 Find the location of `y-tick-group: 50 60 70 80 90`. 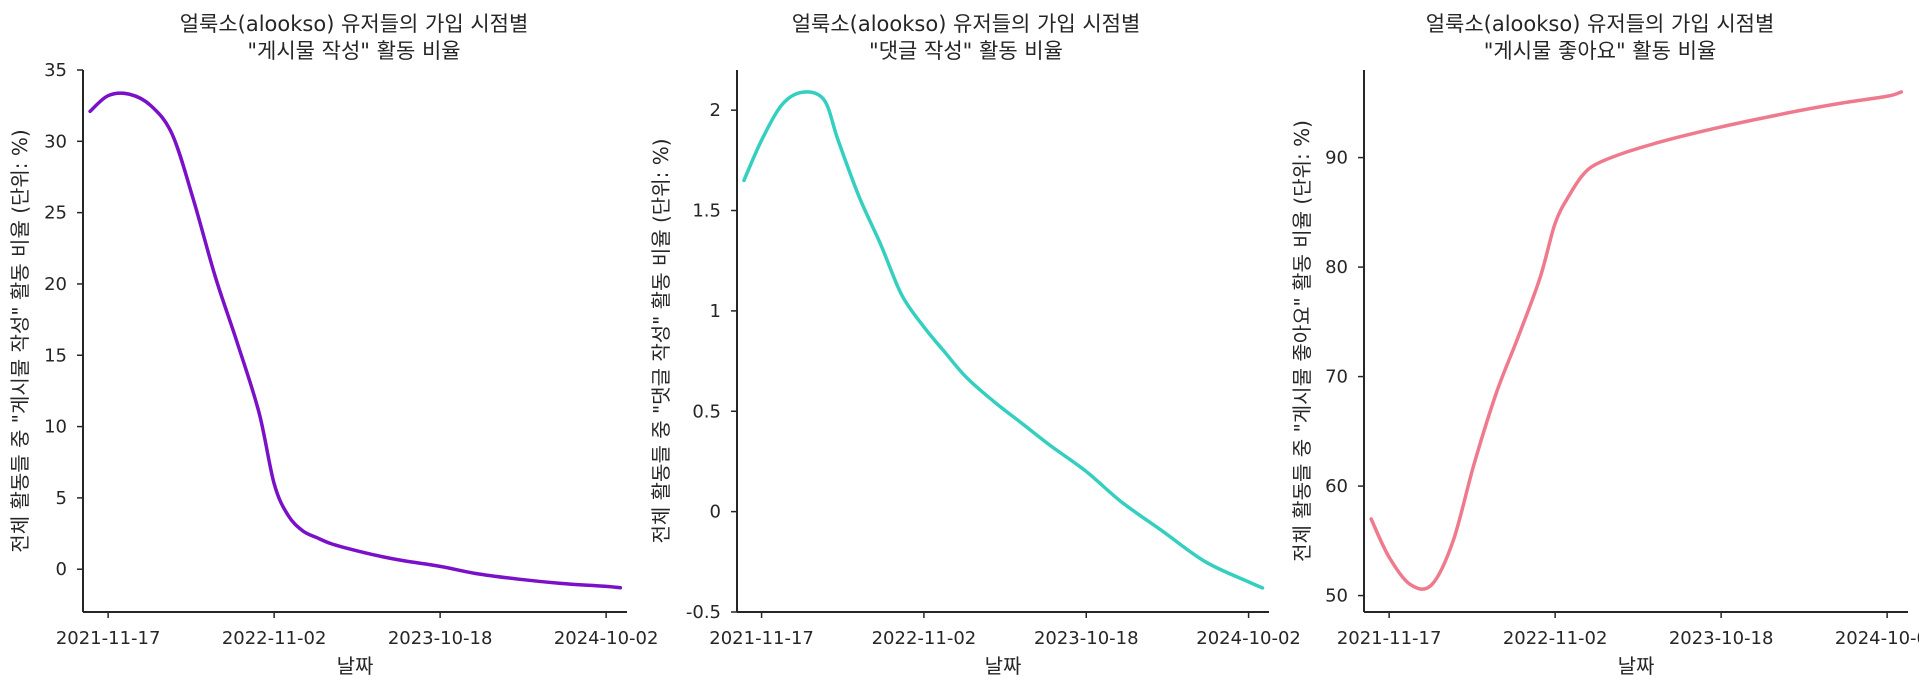

y-tick-group: 50 60 70 80 90 is located at coordinates (1344, 377).